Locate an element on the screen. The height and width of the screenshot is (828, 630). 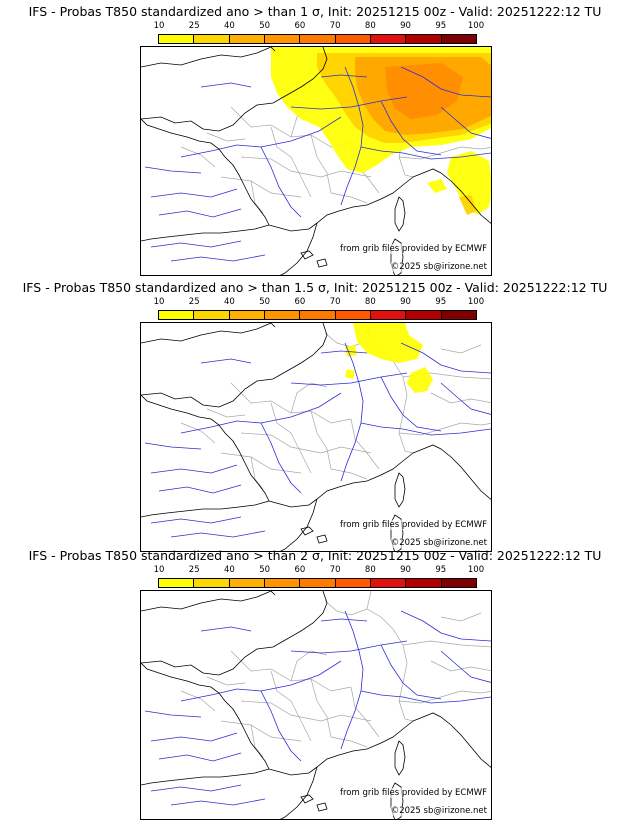
colorbar-tick-label: 95 is located at coordinates (441, 26).